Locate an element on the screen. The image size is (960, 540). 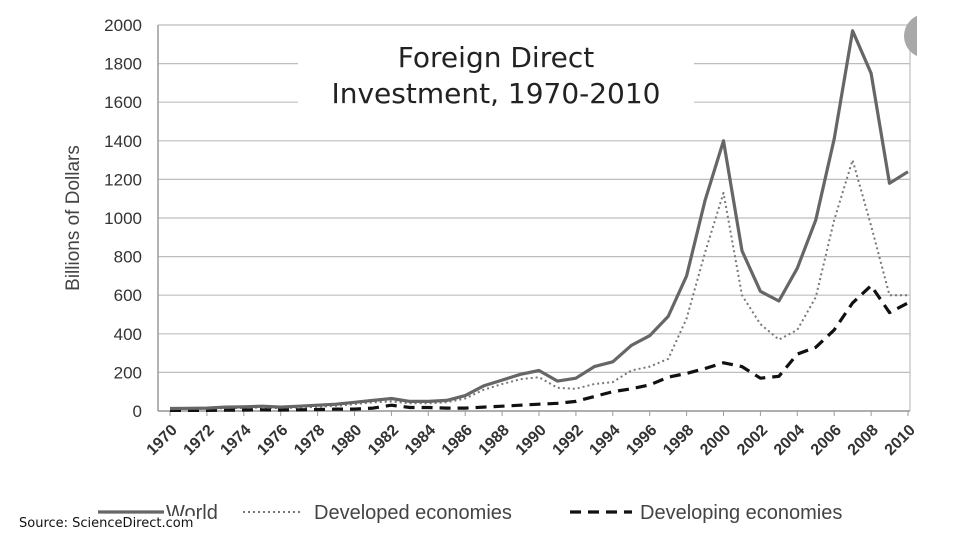
y-tick-0: 0 is located at coordinates (137, 411).